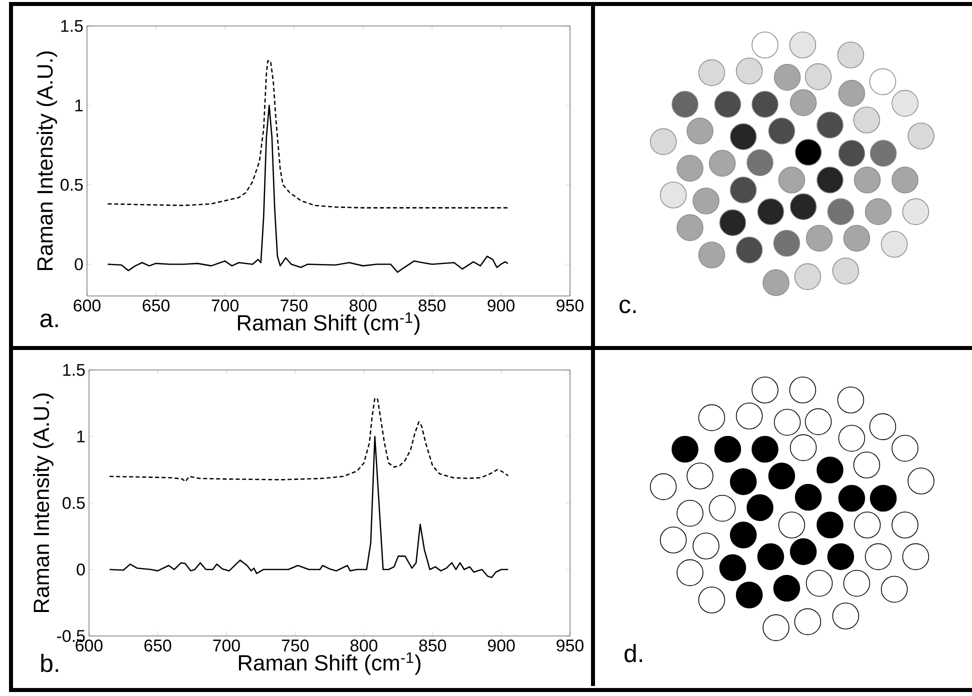  Describe the element at coordinates (49, 321) in the screenshot. I see `text: a.` at that location.